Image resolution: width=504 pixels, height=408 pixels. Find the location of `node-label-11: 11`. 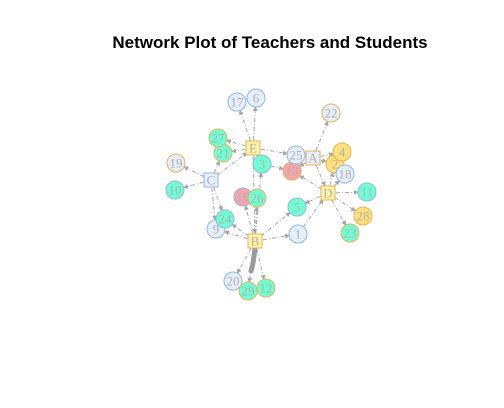

node-label-11: 11 is located at coordinates (367, 192).